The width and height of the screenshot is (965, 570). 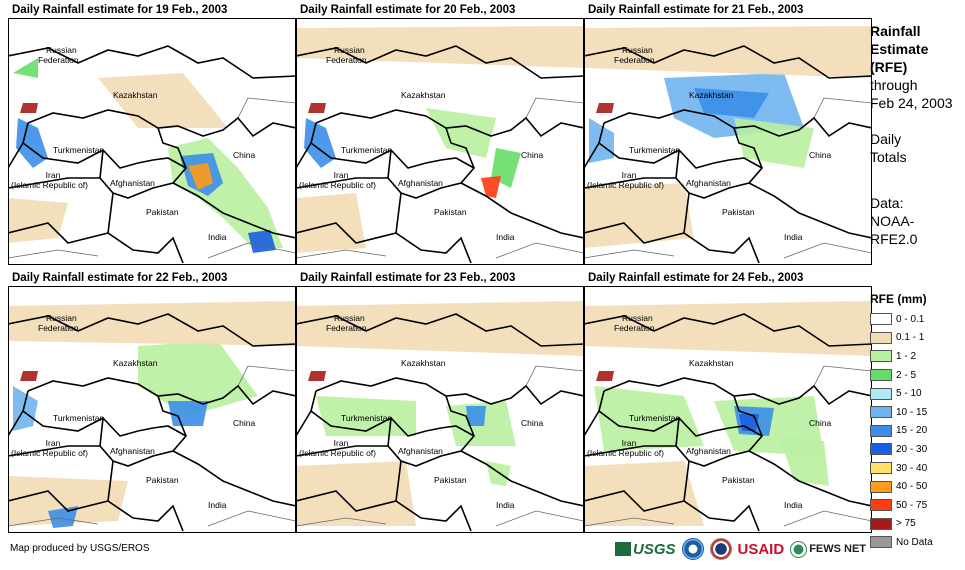 I want to click on map-credit: Map produced by USGS/EROS, so click(x=80, y=548).